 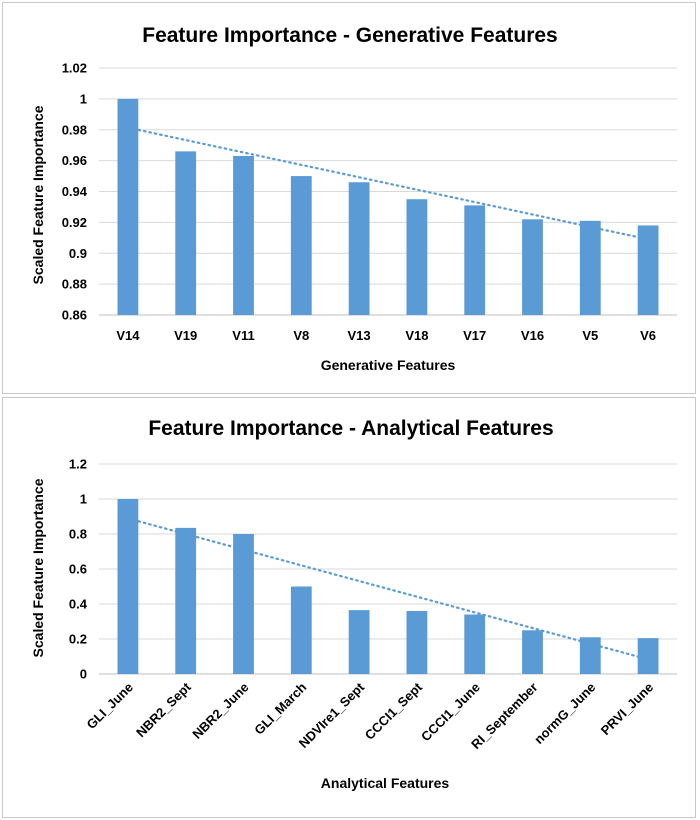 I want to click on x-tick-label: GLI_June, so click(x=110, y=706).